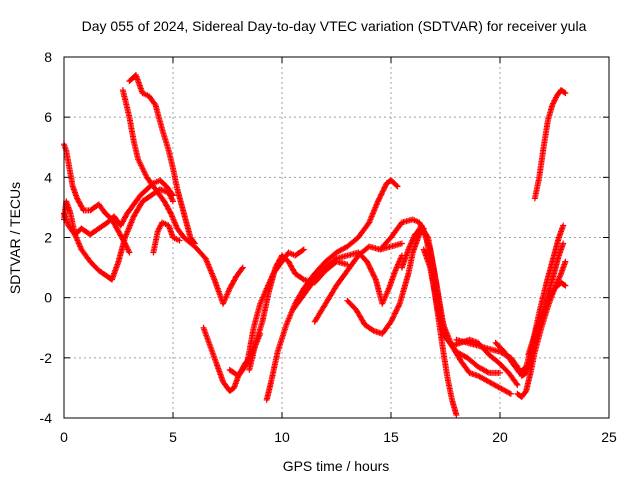 The width and height of the screenshot is (640, 480). What do you see at coordinates (609, 437) in the screenshot?
I see `x-tick-label: 25` at bounding box center [609, 437].